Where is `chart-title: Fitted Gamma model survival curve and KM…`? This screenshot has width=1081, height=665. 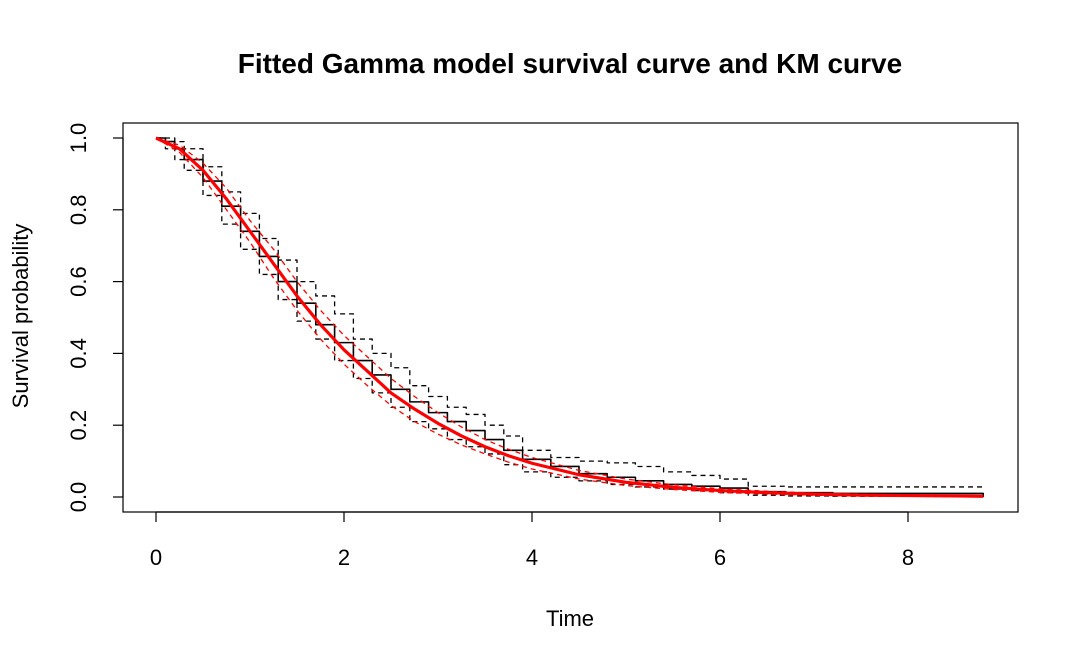
chart-title: Fitted Gamma model survival curve and KM… is located at coordinates (570, 63).